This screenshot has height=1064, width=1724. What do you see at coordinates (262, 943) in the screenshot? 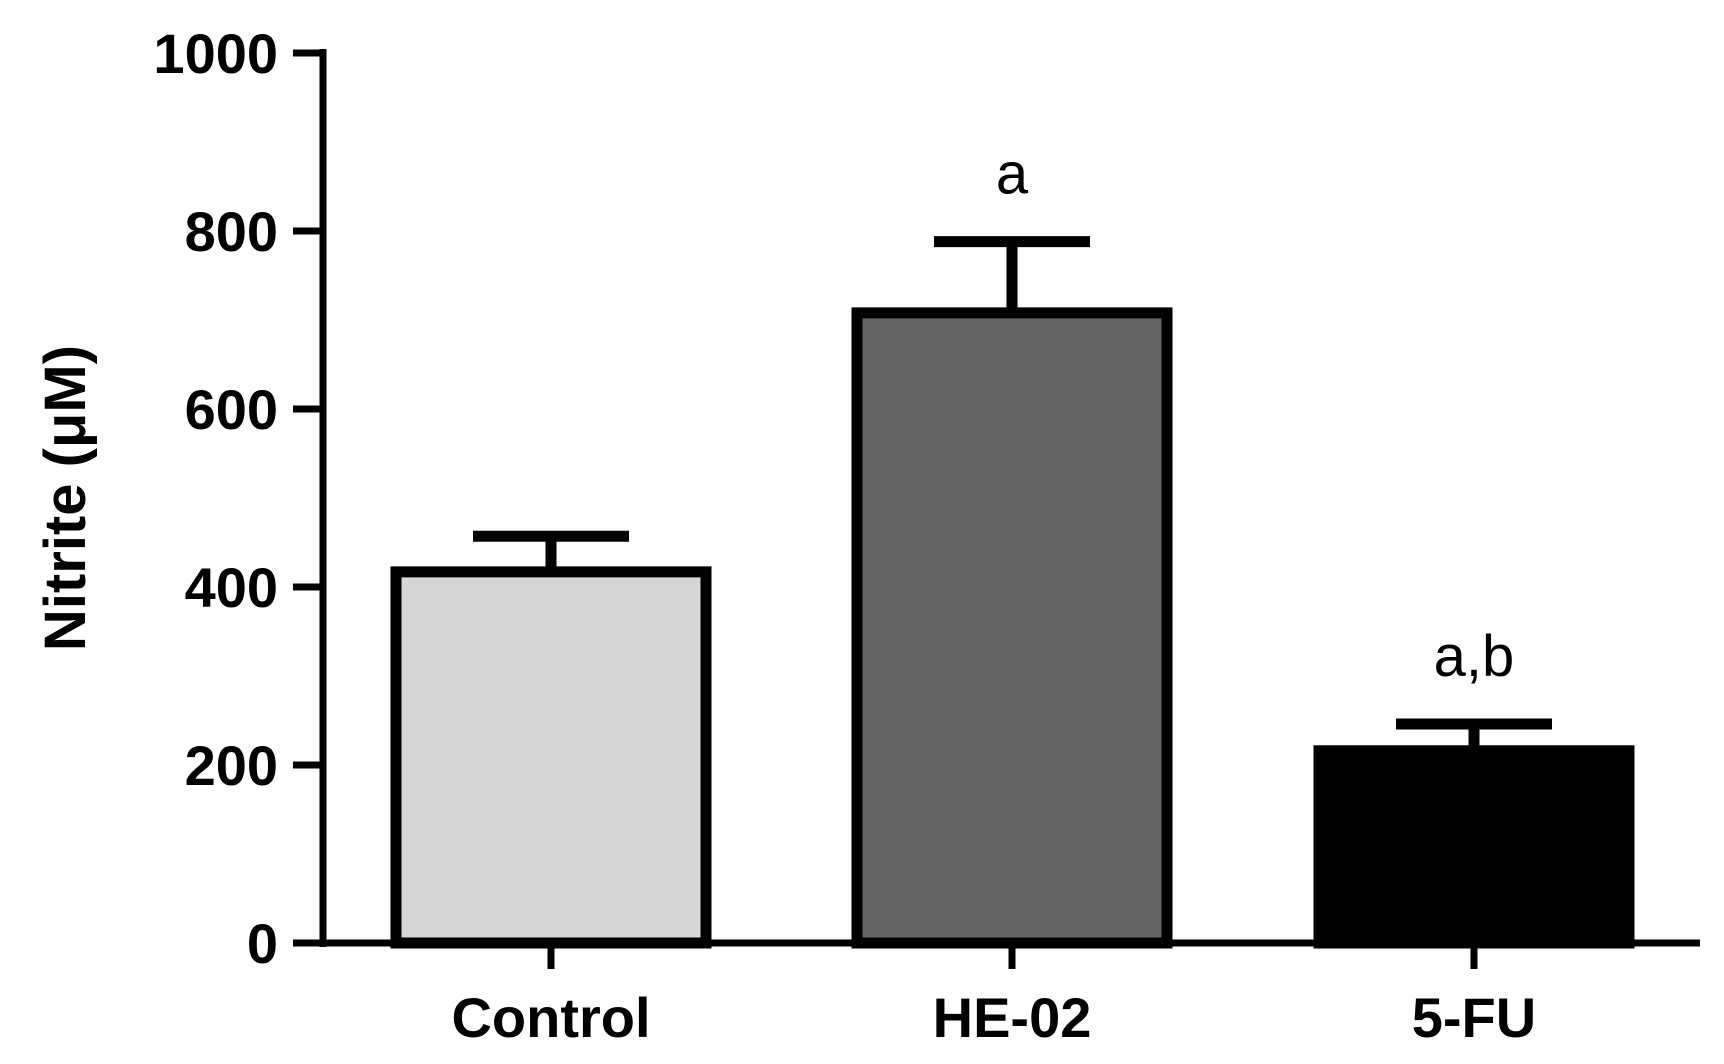
I see `y-tick-label-0: 0` at bounding box center [262, 943].